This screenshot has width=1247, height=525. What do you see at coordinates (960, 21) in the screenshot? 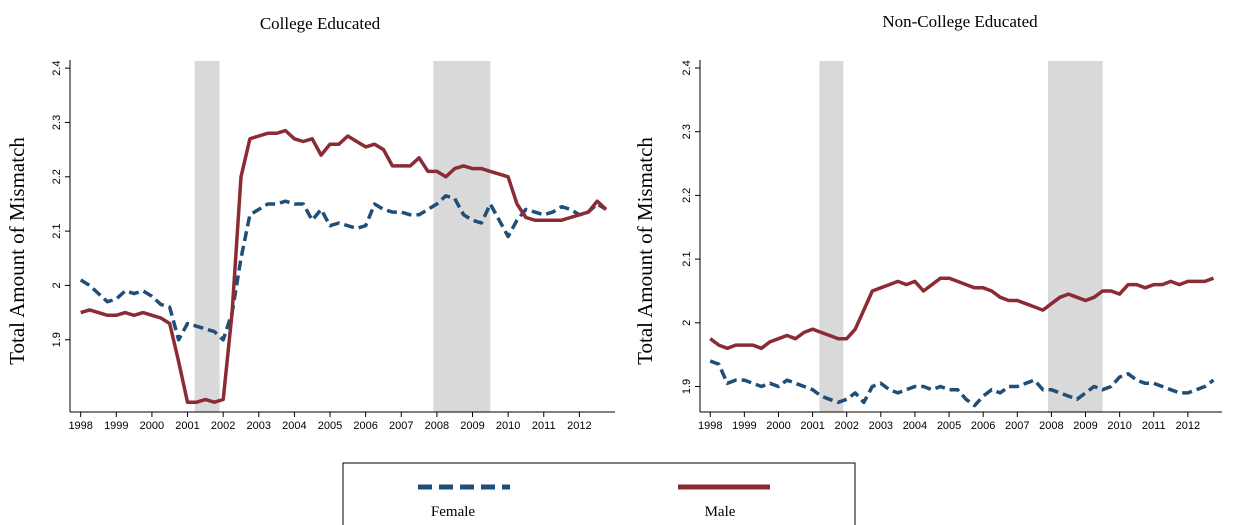
I see `chart-title: Non-College Educated` at bounding box center [960, 21].